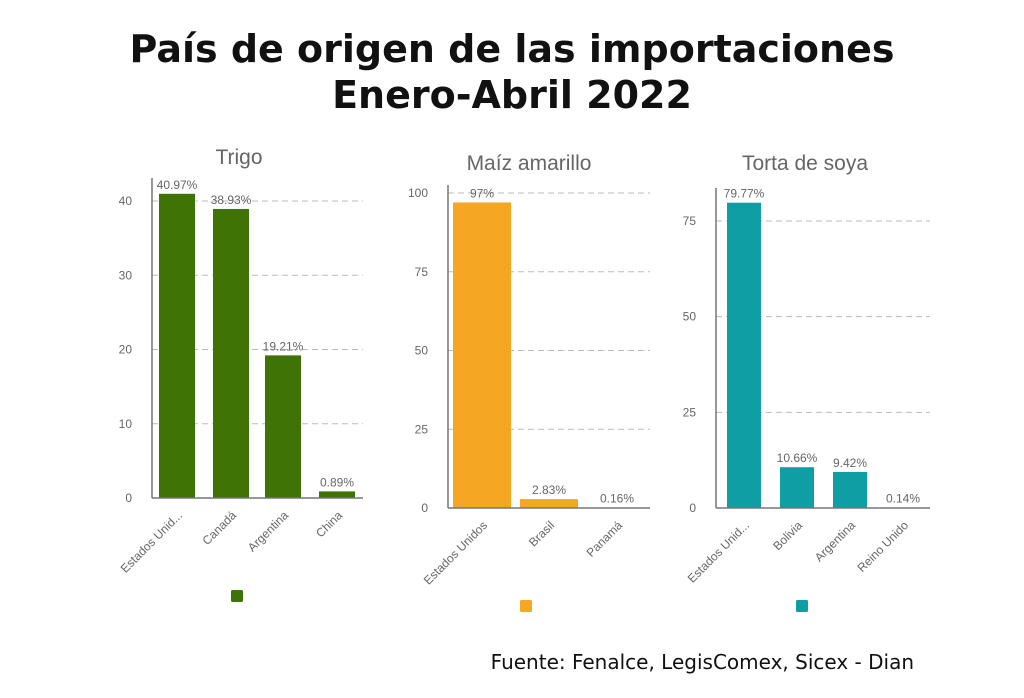 The width and height of the screenshot is (1024, 698). What do you see at coordinates (605, 539) in the screenshot?
I see `x-tick-label: Panamá` at bounding box center [605, 539].